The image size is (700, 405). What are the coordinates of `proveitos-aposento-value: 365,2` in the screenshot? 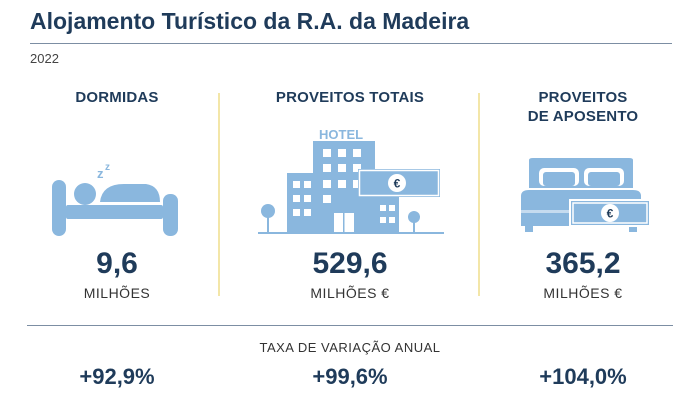 It's located at (583, 263).